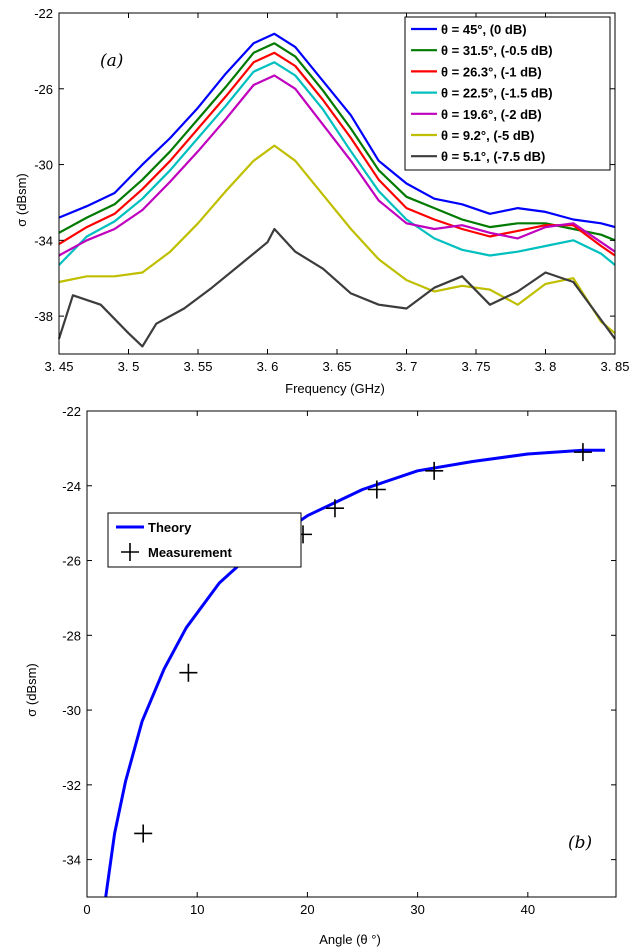 The height and width of the screenshot is (950, 633). Describe the element at coordinates (43, 316) in the screenshot. I see `chart-a-ytick-label-4: -38` at that location.